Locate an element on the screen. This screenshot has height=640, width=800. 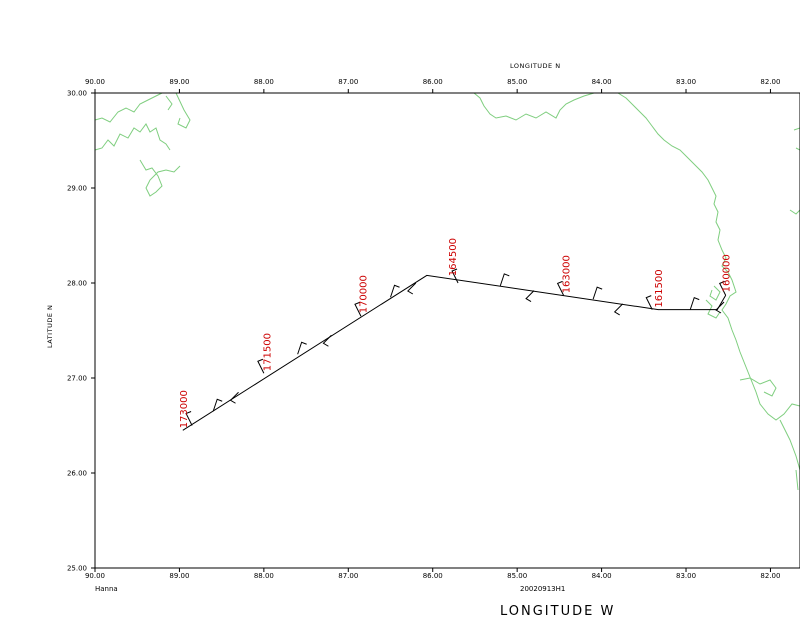
lon-tick-label-bottom: 85.00 is located at coordinates (517, 576).